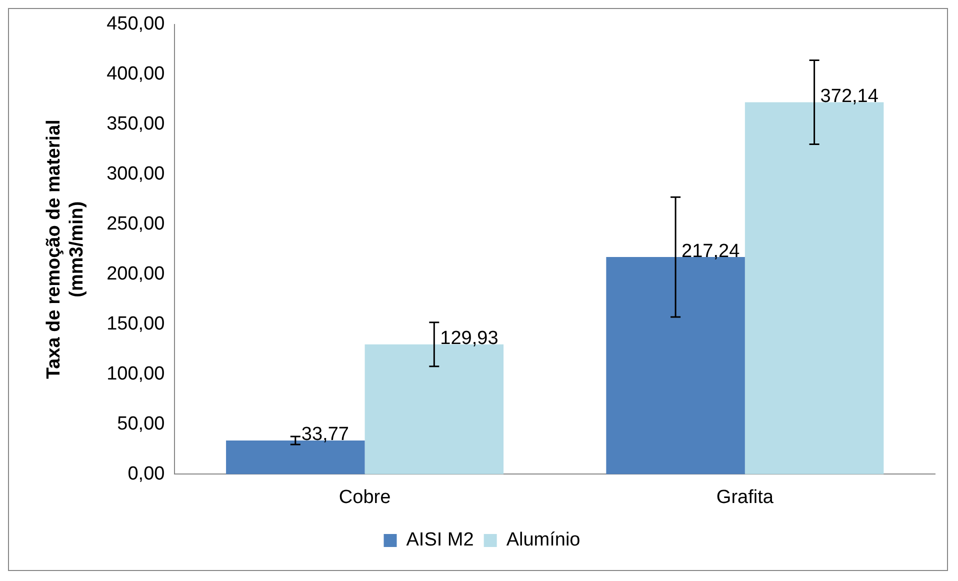 This screenshot has height=581, width=958. I want to click on y-tick-label: 0,00, so click(146, 473).